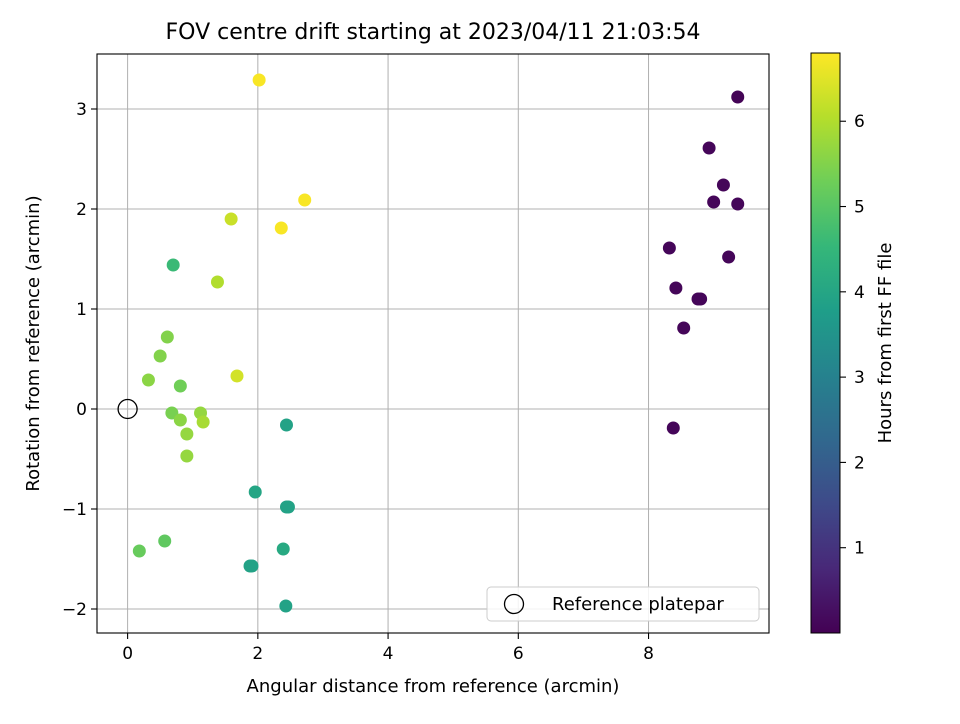 The height and width of the screenshot is (724, 960). What do you see at coordinates (638, 604) in the screenshot?
I see `legend-label-reference: Reference platepar` at bounding box center [638, 604].